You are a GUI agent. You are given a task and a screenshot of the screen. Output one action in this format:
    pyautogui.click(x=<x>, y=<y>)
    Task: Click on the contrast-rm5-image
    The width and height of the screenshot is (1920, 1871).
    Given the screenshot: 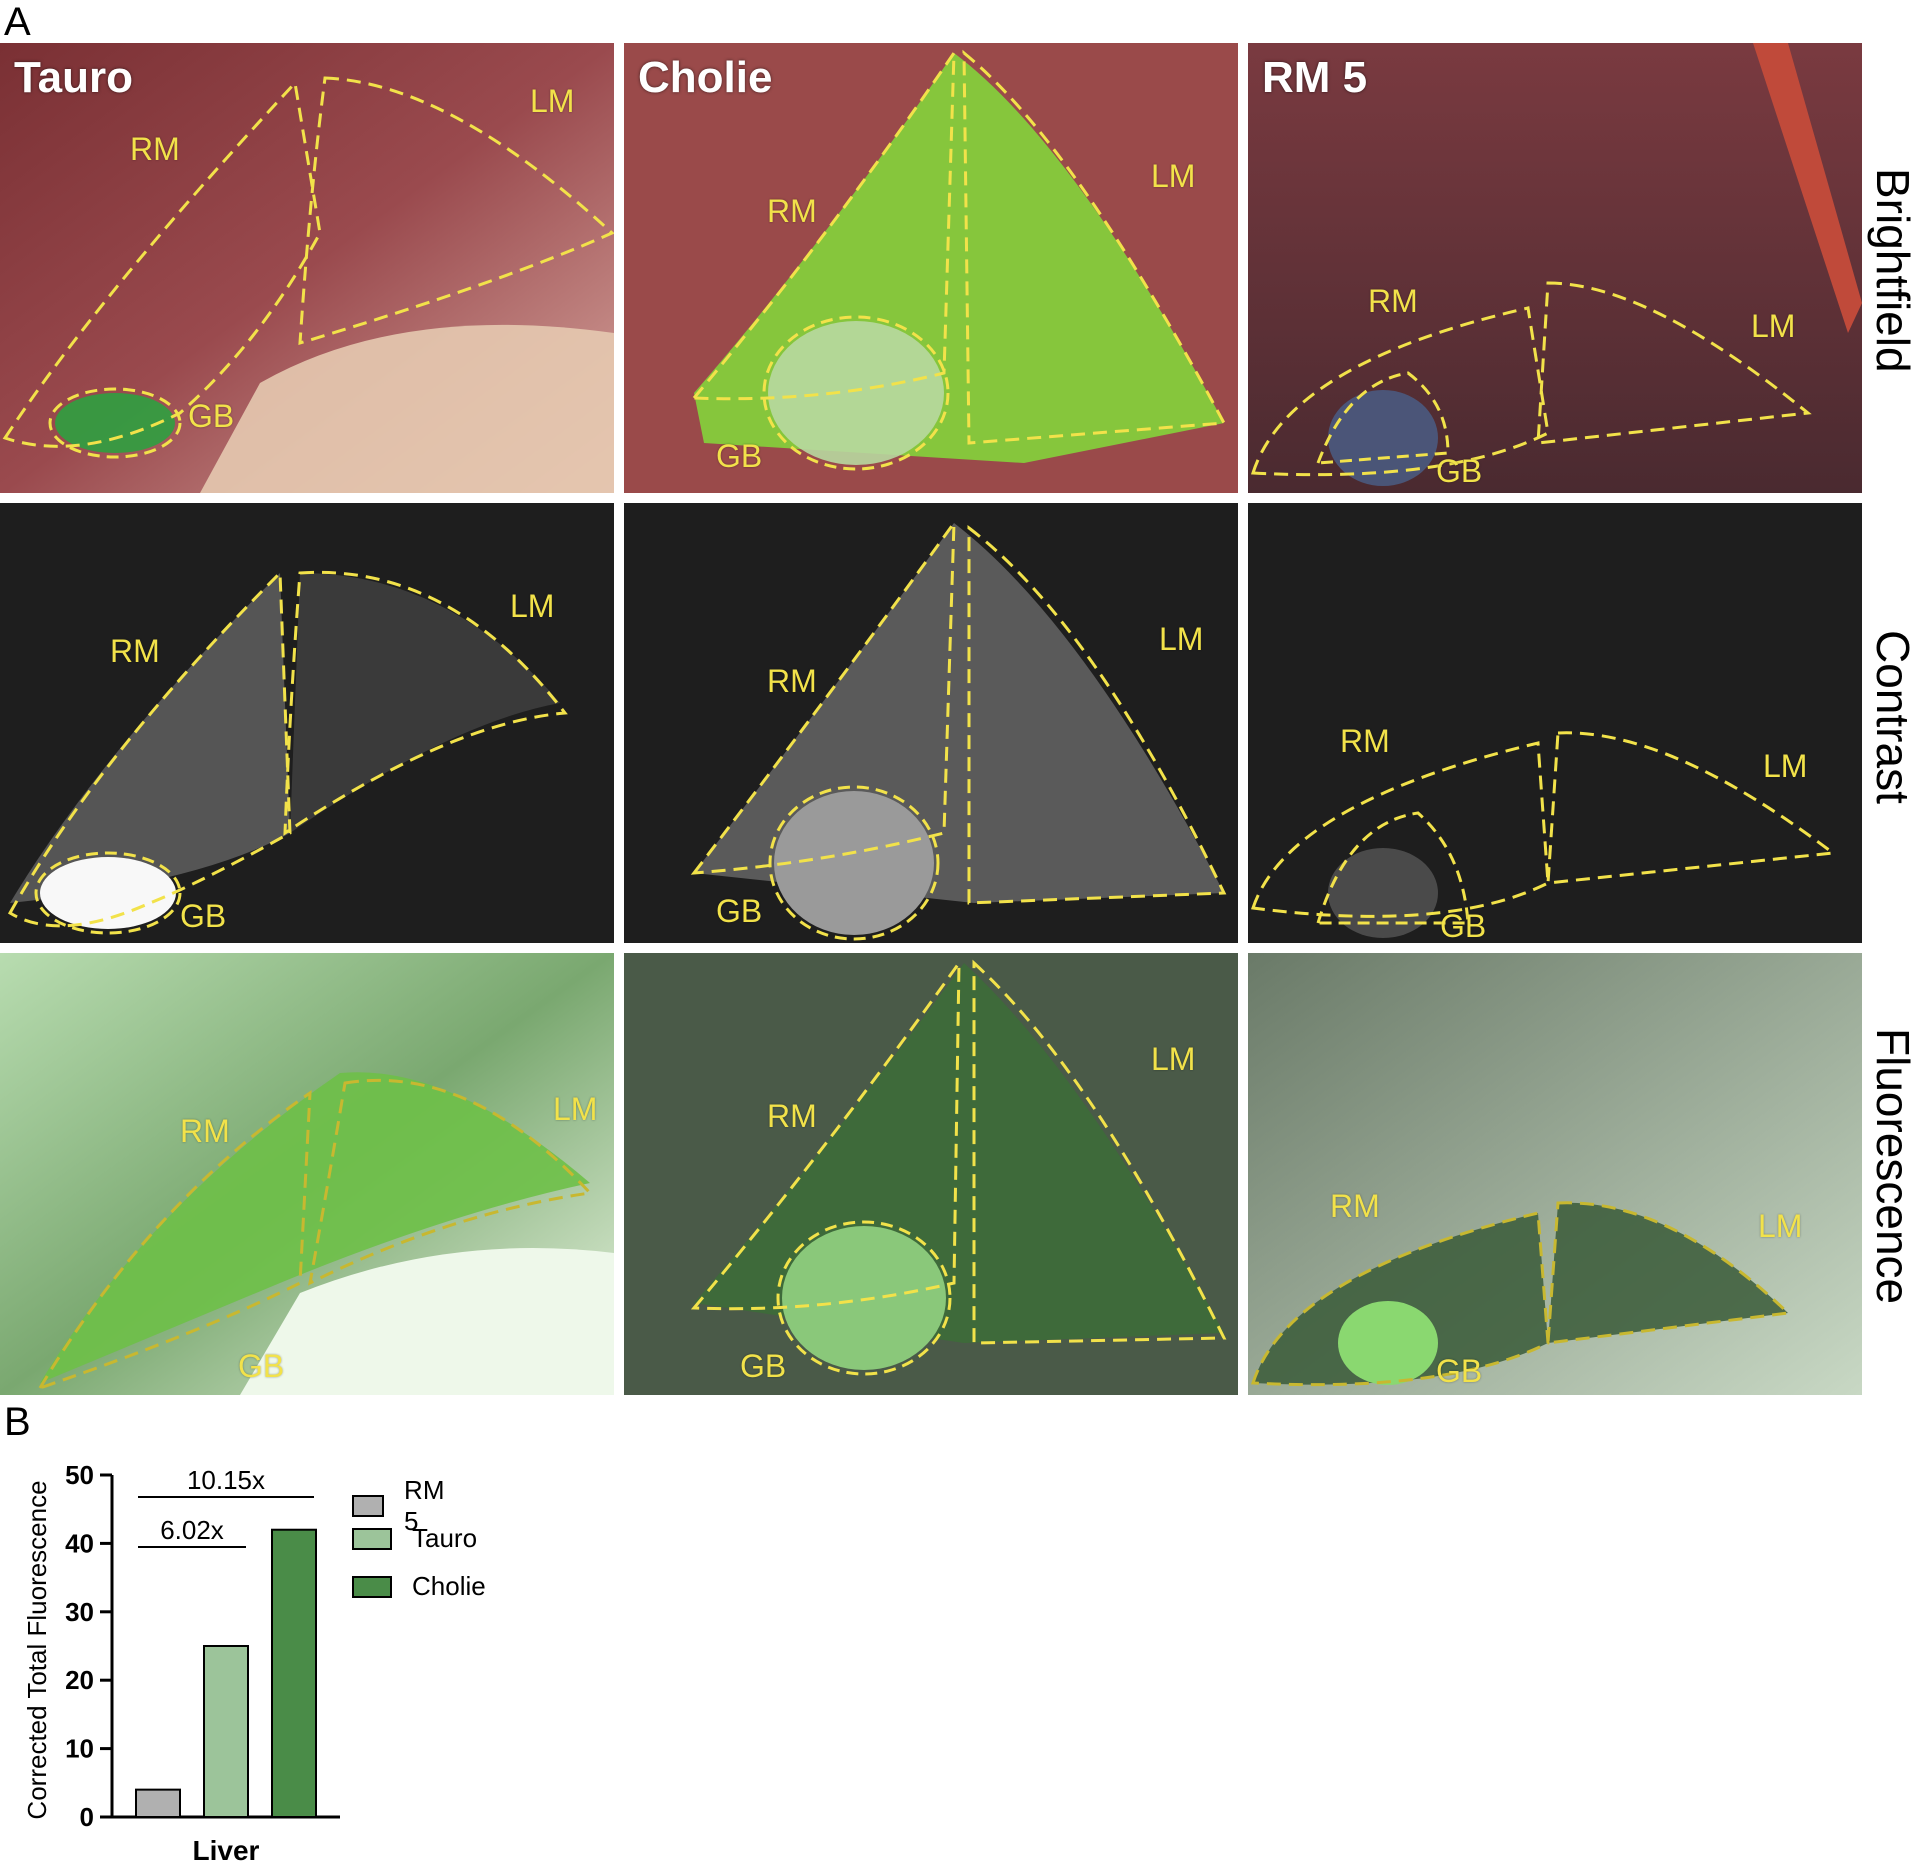 What is the action you would take?
    pyautogui.click(x=1555, y=723)
    